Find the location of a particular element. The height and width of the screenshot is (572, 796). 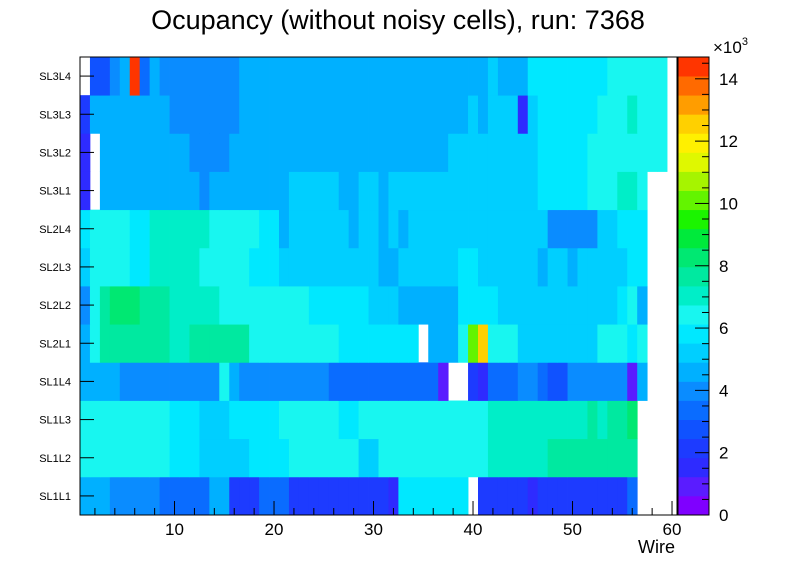

row-label: SL2L4 is located at coordinates (55, 230).